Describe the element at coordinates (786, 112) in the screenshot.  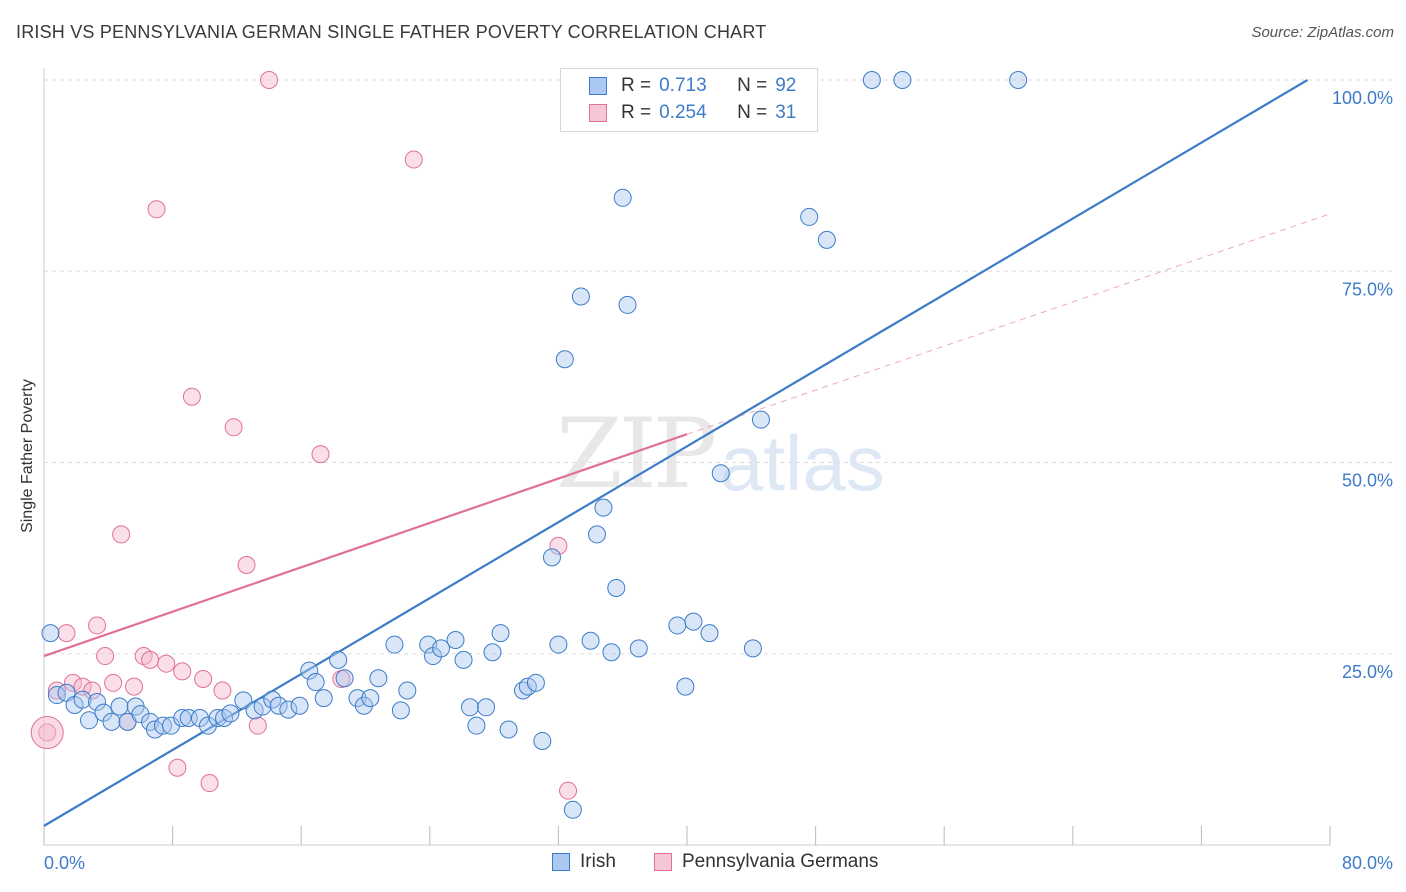
I see `pa-n-value: 31` at that location.